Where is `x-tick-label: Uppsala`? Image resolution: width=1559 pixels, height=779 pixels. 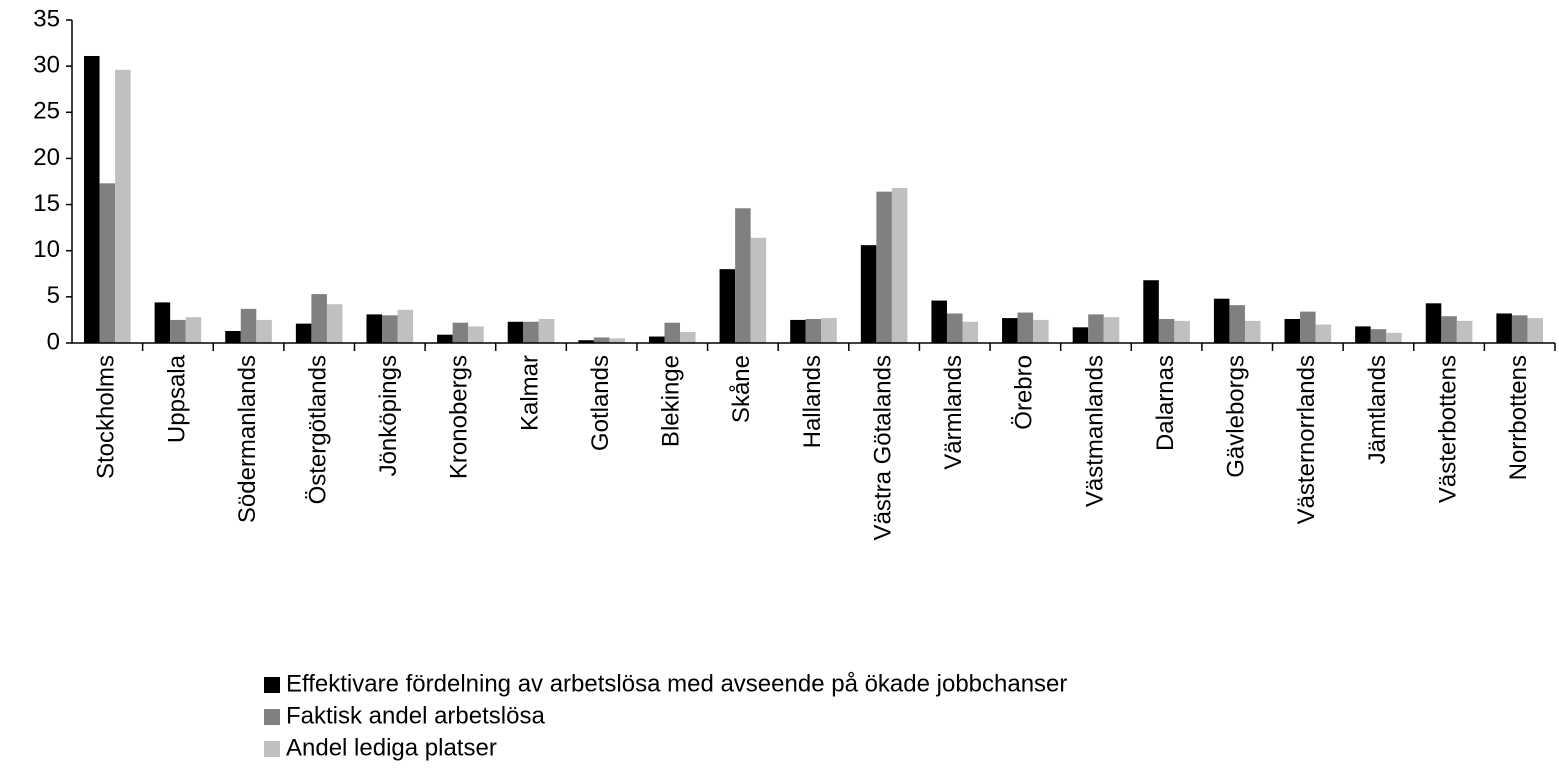 x-tick-label: Uppsala is located at coordinates (176, 398).